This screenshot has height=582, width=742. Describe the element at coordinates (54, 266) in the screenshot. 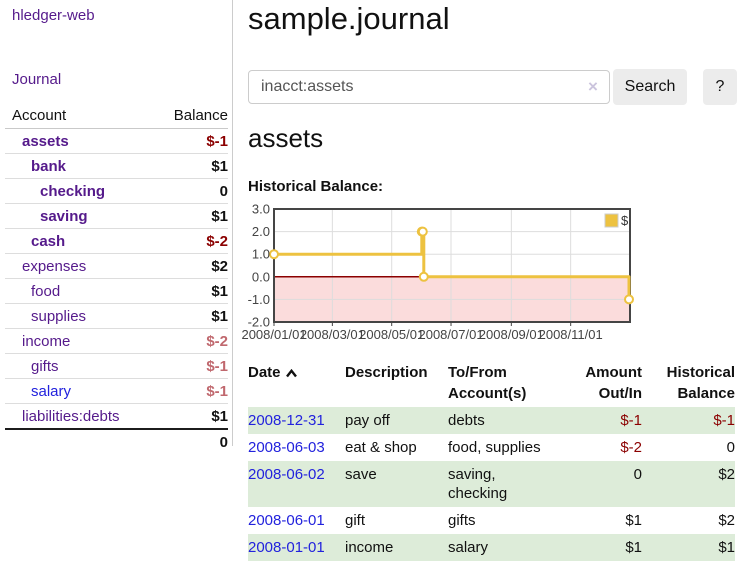

I see `account-link-expenses: expenses` at that location.